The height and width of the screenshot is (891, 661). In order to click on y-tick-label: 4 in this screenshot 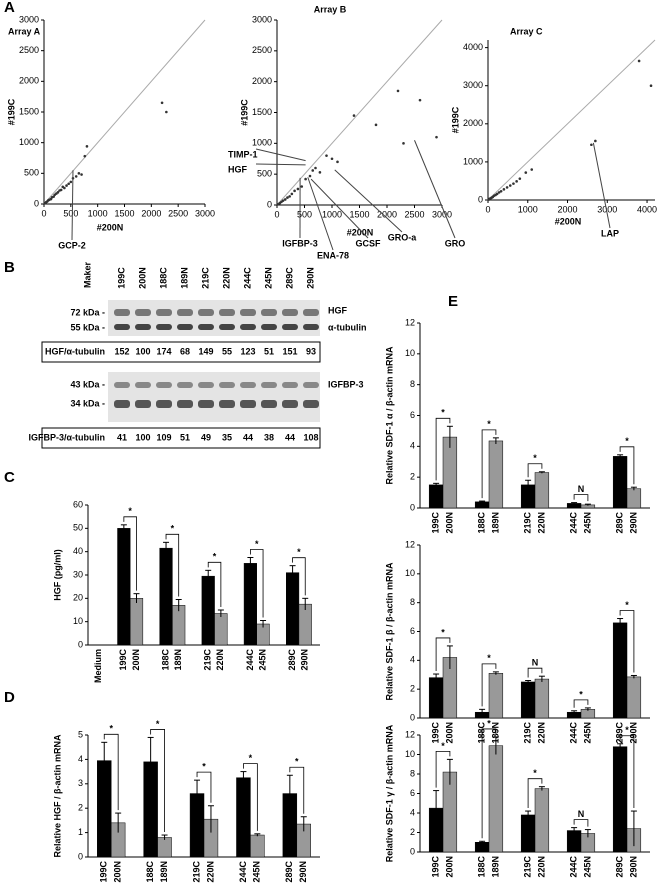, I will do `click(412, 812)`.